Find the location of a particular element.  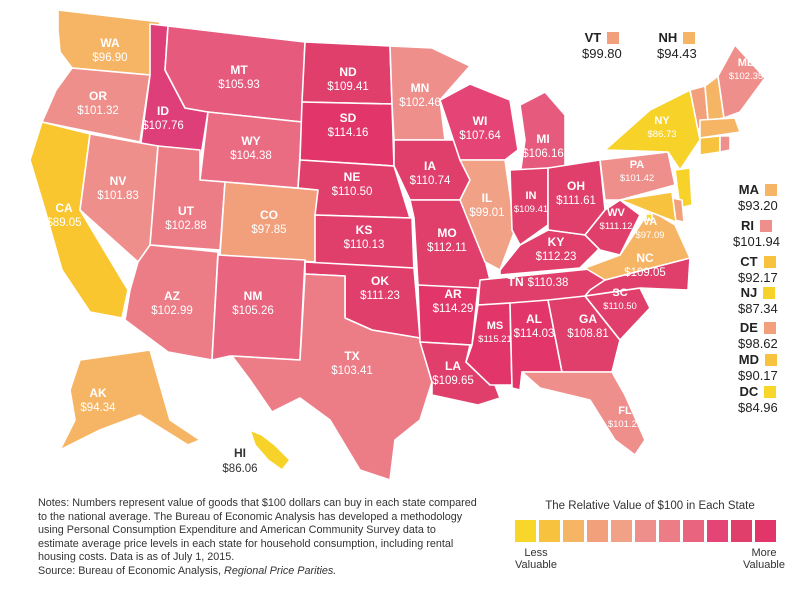

swatch-de is located at coordinates (769, 328).